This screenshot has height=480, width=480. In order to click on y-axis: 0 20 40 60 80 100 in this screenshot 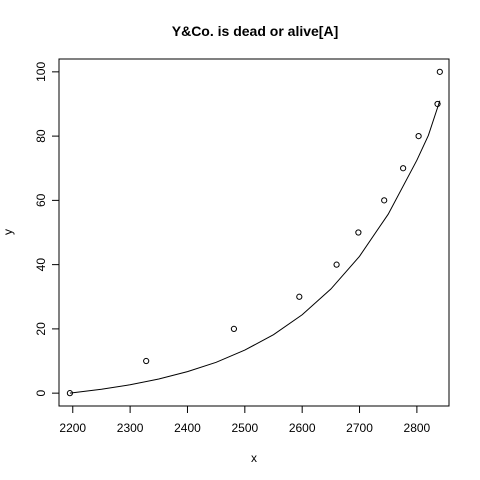, I will do `click(46, 229)`.